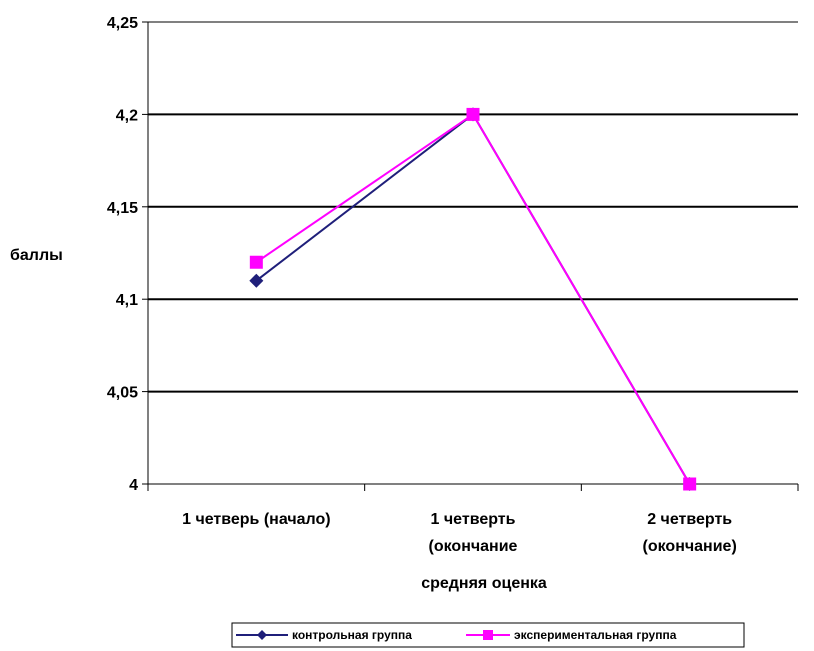 The width and height of the screenshot is (814, 651). What do you see at coordinates (36, 255) in the screenshot?
I see `y-axis-title: баллы` at bounding box center [36, 255].